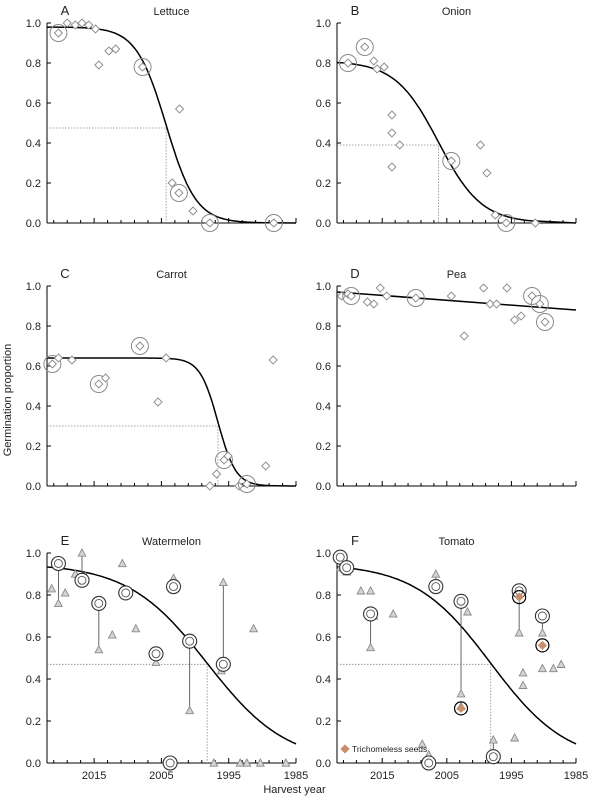  I want to click on x-tick-label: 1995, so click(228, 776).